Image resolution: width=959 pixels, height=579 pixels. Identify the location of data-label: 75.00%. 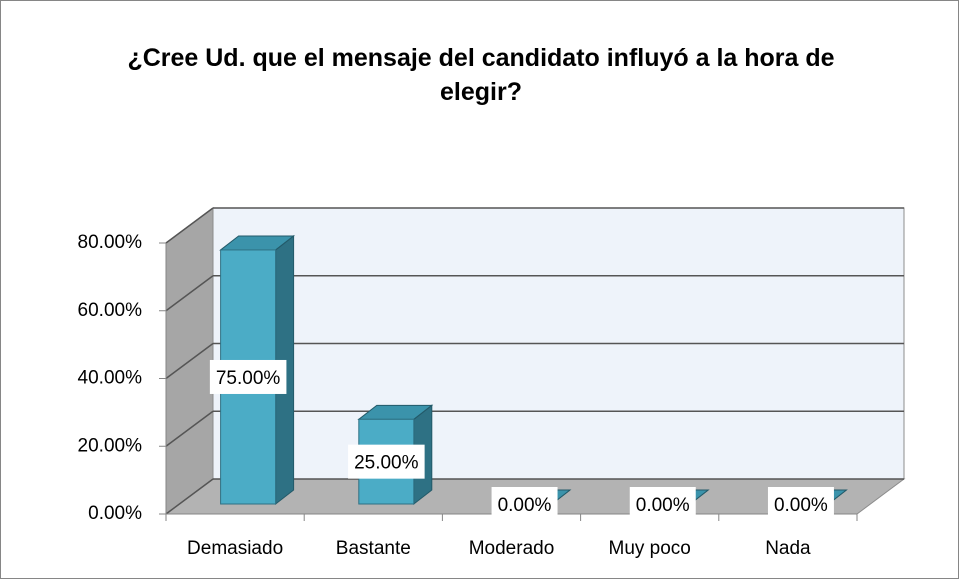
(248, 378).